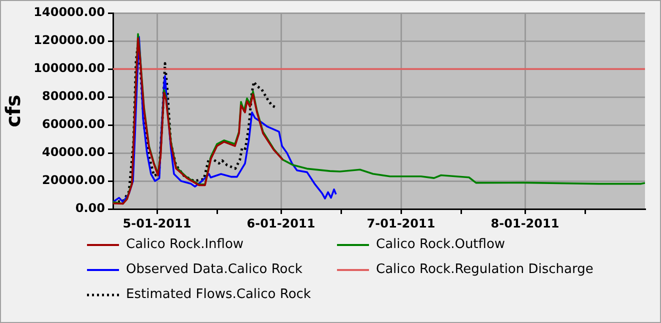 The image size is (661, 323). Describe the element at coordinates (73, 180) in the screenshot. I see `y-tick-label: 20000.00` at that location.